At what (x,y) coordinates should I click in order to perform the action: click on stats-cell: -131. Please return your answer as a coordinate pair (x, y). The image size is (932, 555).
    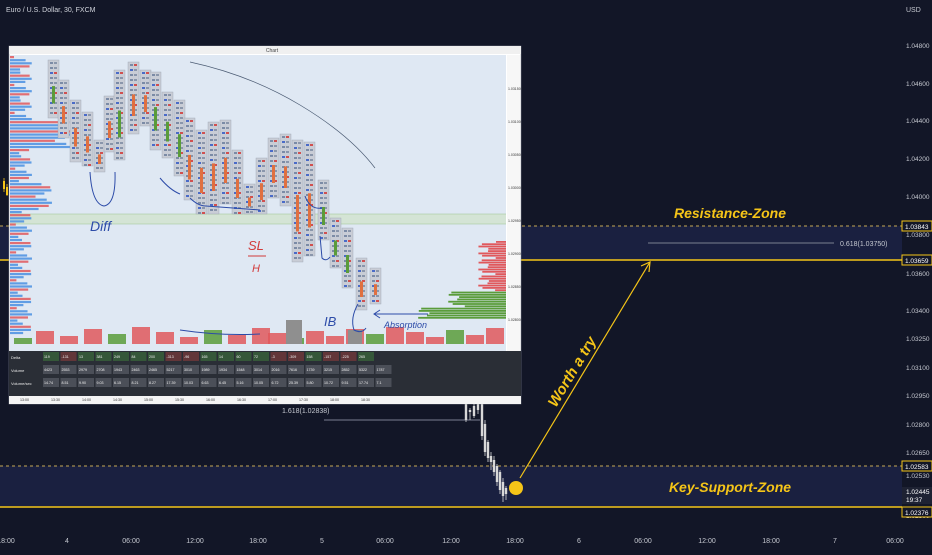
    Looking at the image, I should click on (65, 357).